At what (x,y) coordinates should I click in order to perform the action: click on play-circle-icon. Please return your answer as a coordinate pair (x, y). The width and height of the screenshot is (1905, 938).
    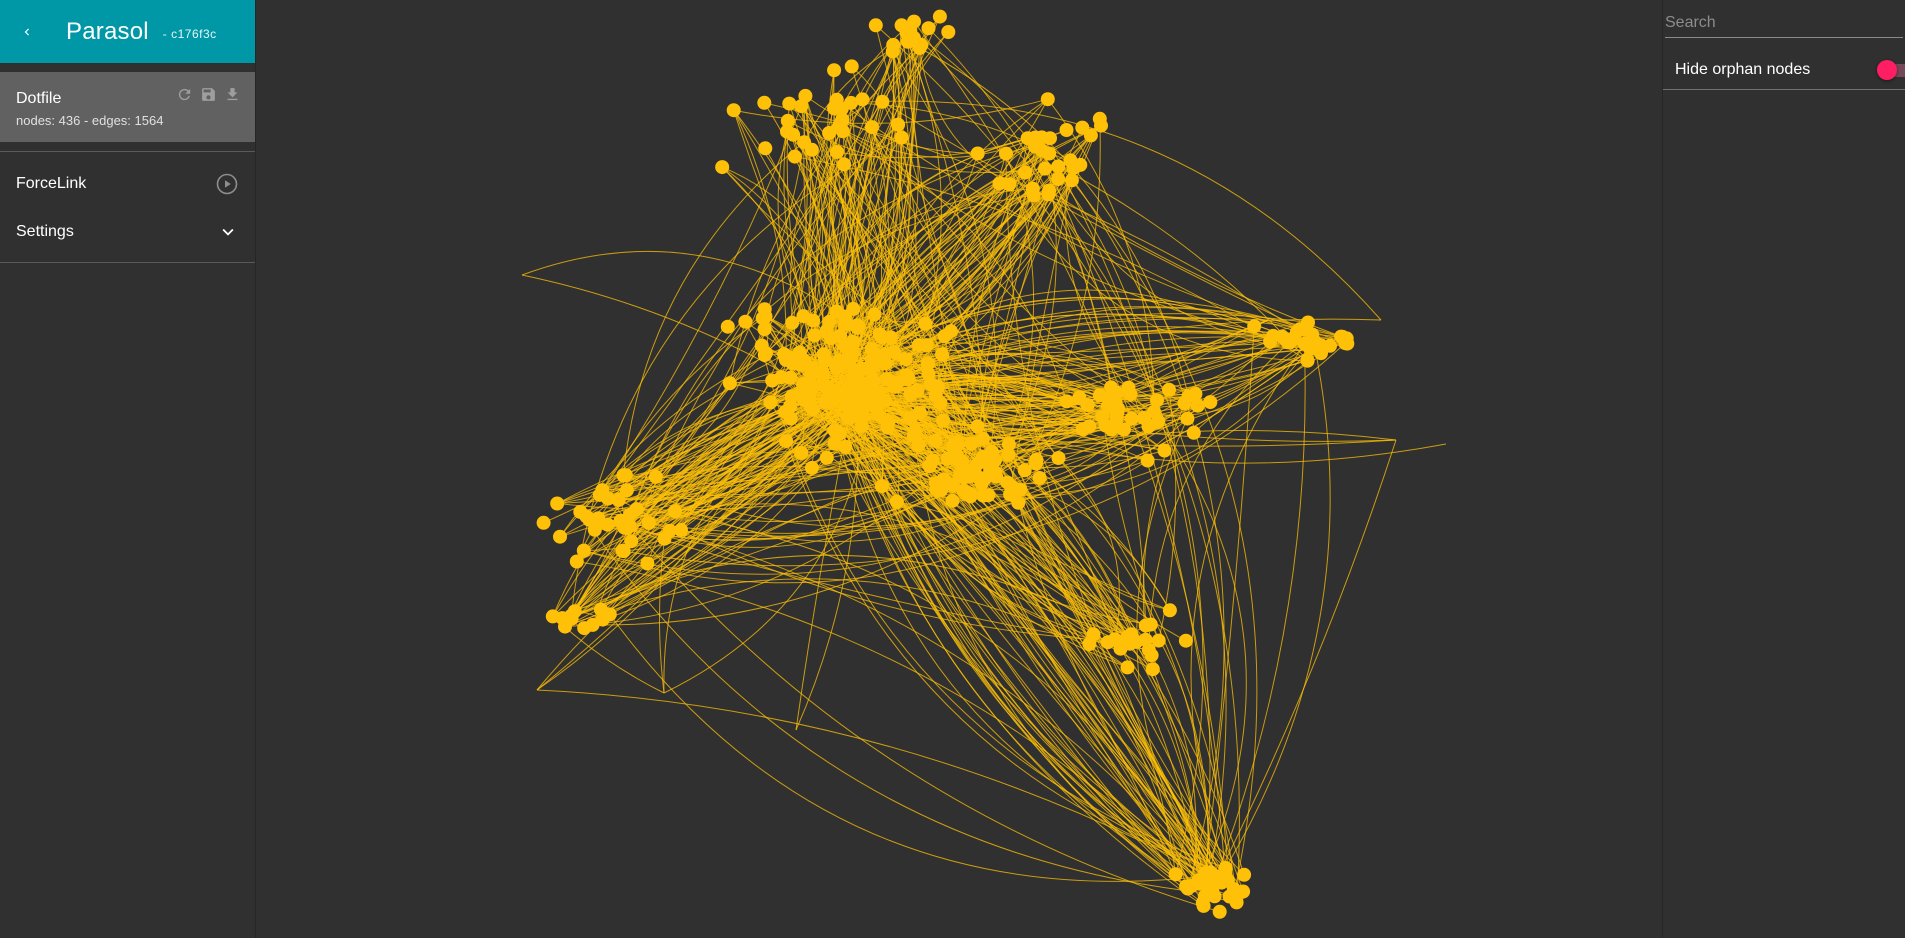
    Looking at the image, I should click on (227, 184).